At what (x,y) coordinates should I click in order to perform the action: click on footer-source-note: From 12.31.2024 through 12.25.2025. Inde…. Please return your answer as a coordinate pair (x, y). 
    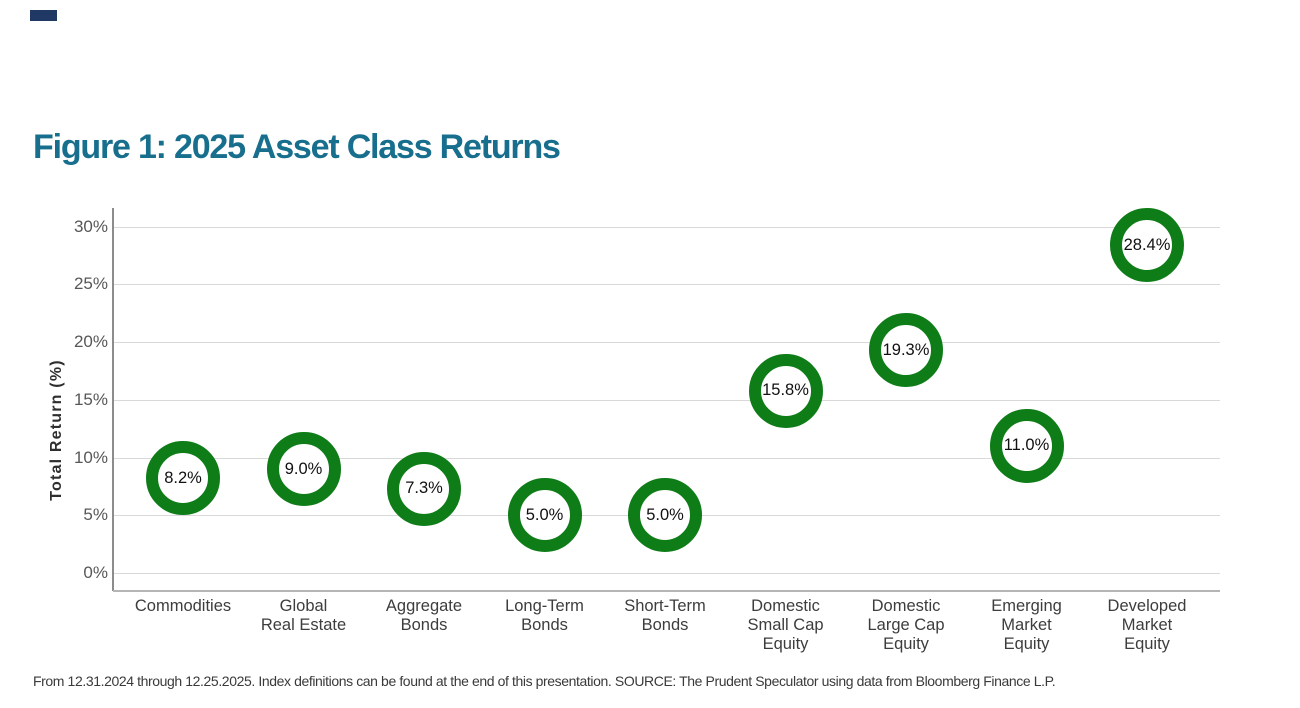
    Looking at the image, I should click on (544, 681).